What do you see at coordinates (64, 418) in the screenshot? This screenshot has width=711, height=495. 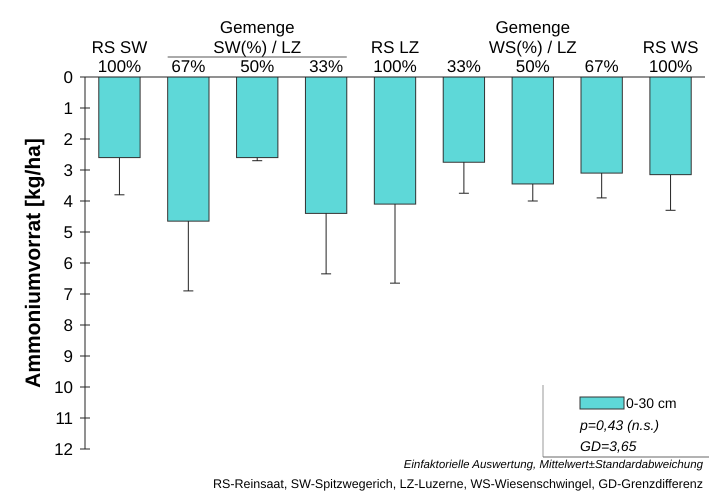 I see `y-tick-label: 11` at bounding box center [64, 418].